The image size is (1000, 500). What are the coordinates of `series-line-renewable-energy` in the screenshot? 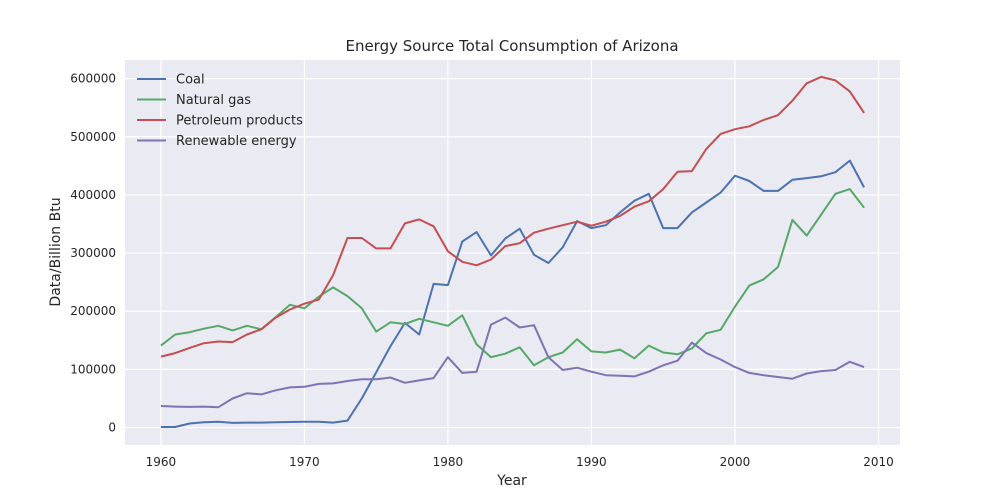 It's located at (512, 362).